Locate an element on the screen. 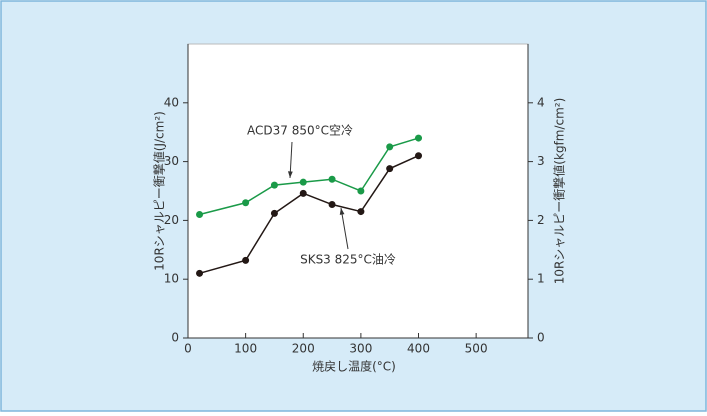 This screenshot has width=707, height=416. x-tick-label: 400 is located at coordinates (418, 349).